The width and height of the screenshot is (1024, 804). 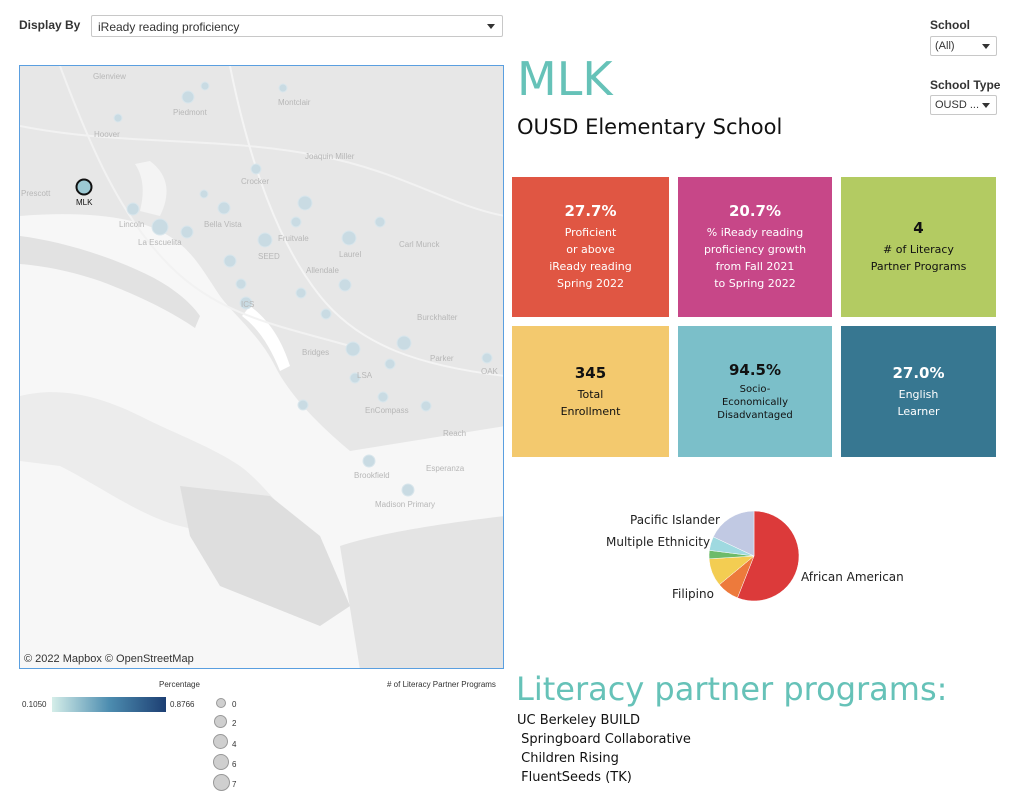 I want to click on kpi-tile-english-learner: 27.0% English Learner, so click(x=918, y=391).